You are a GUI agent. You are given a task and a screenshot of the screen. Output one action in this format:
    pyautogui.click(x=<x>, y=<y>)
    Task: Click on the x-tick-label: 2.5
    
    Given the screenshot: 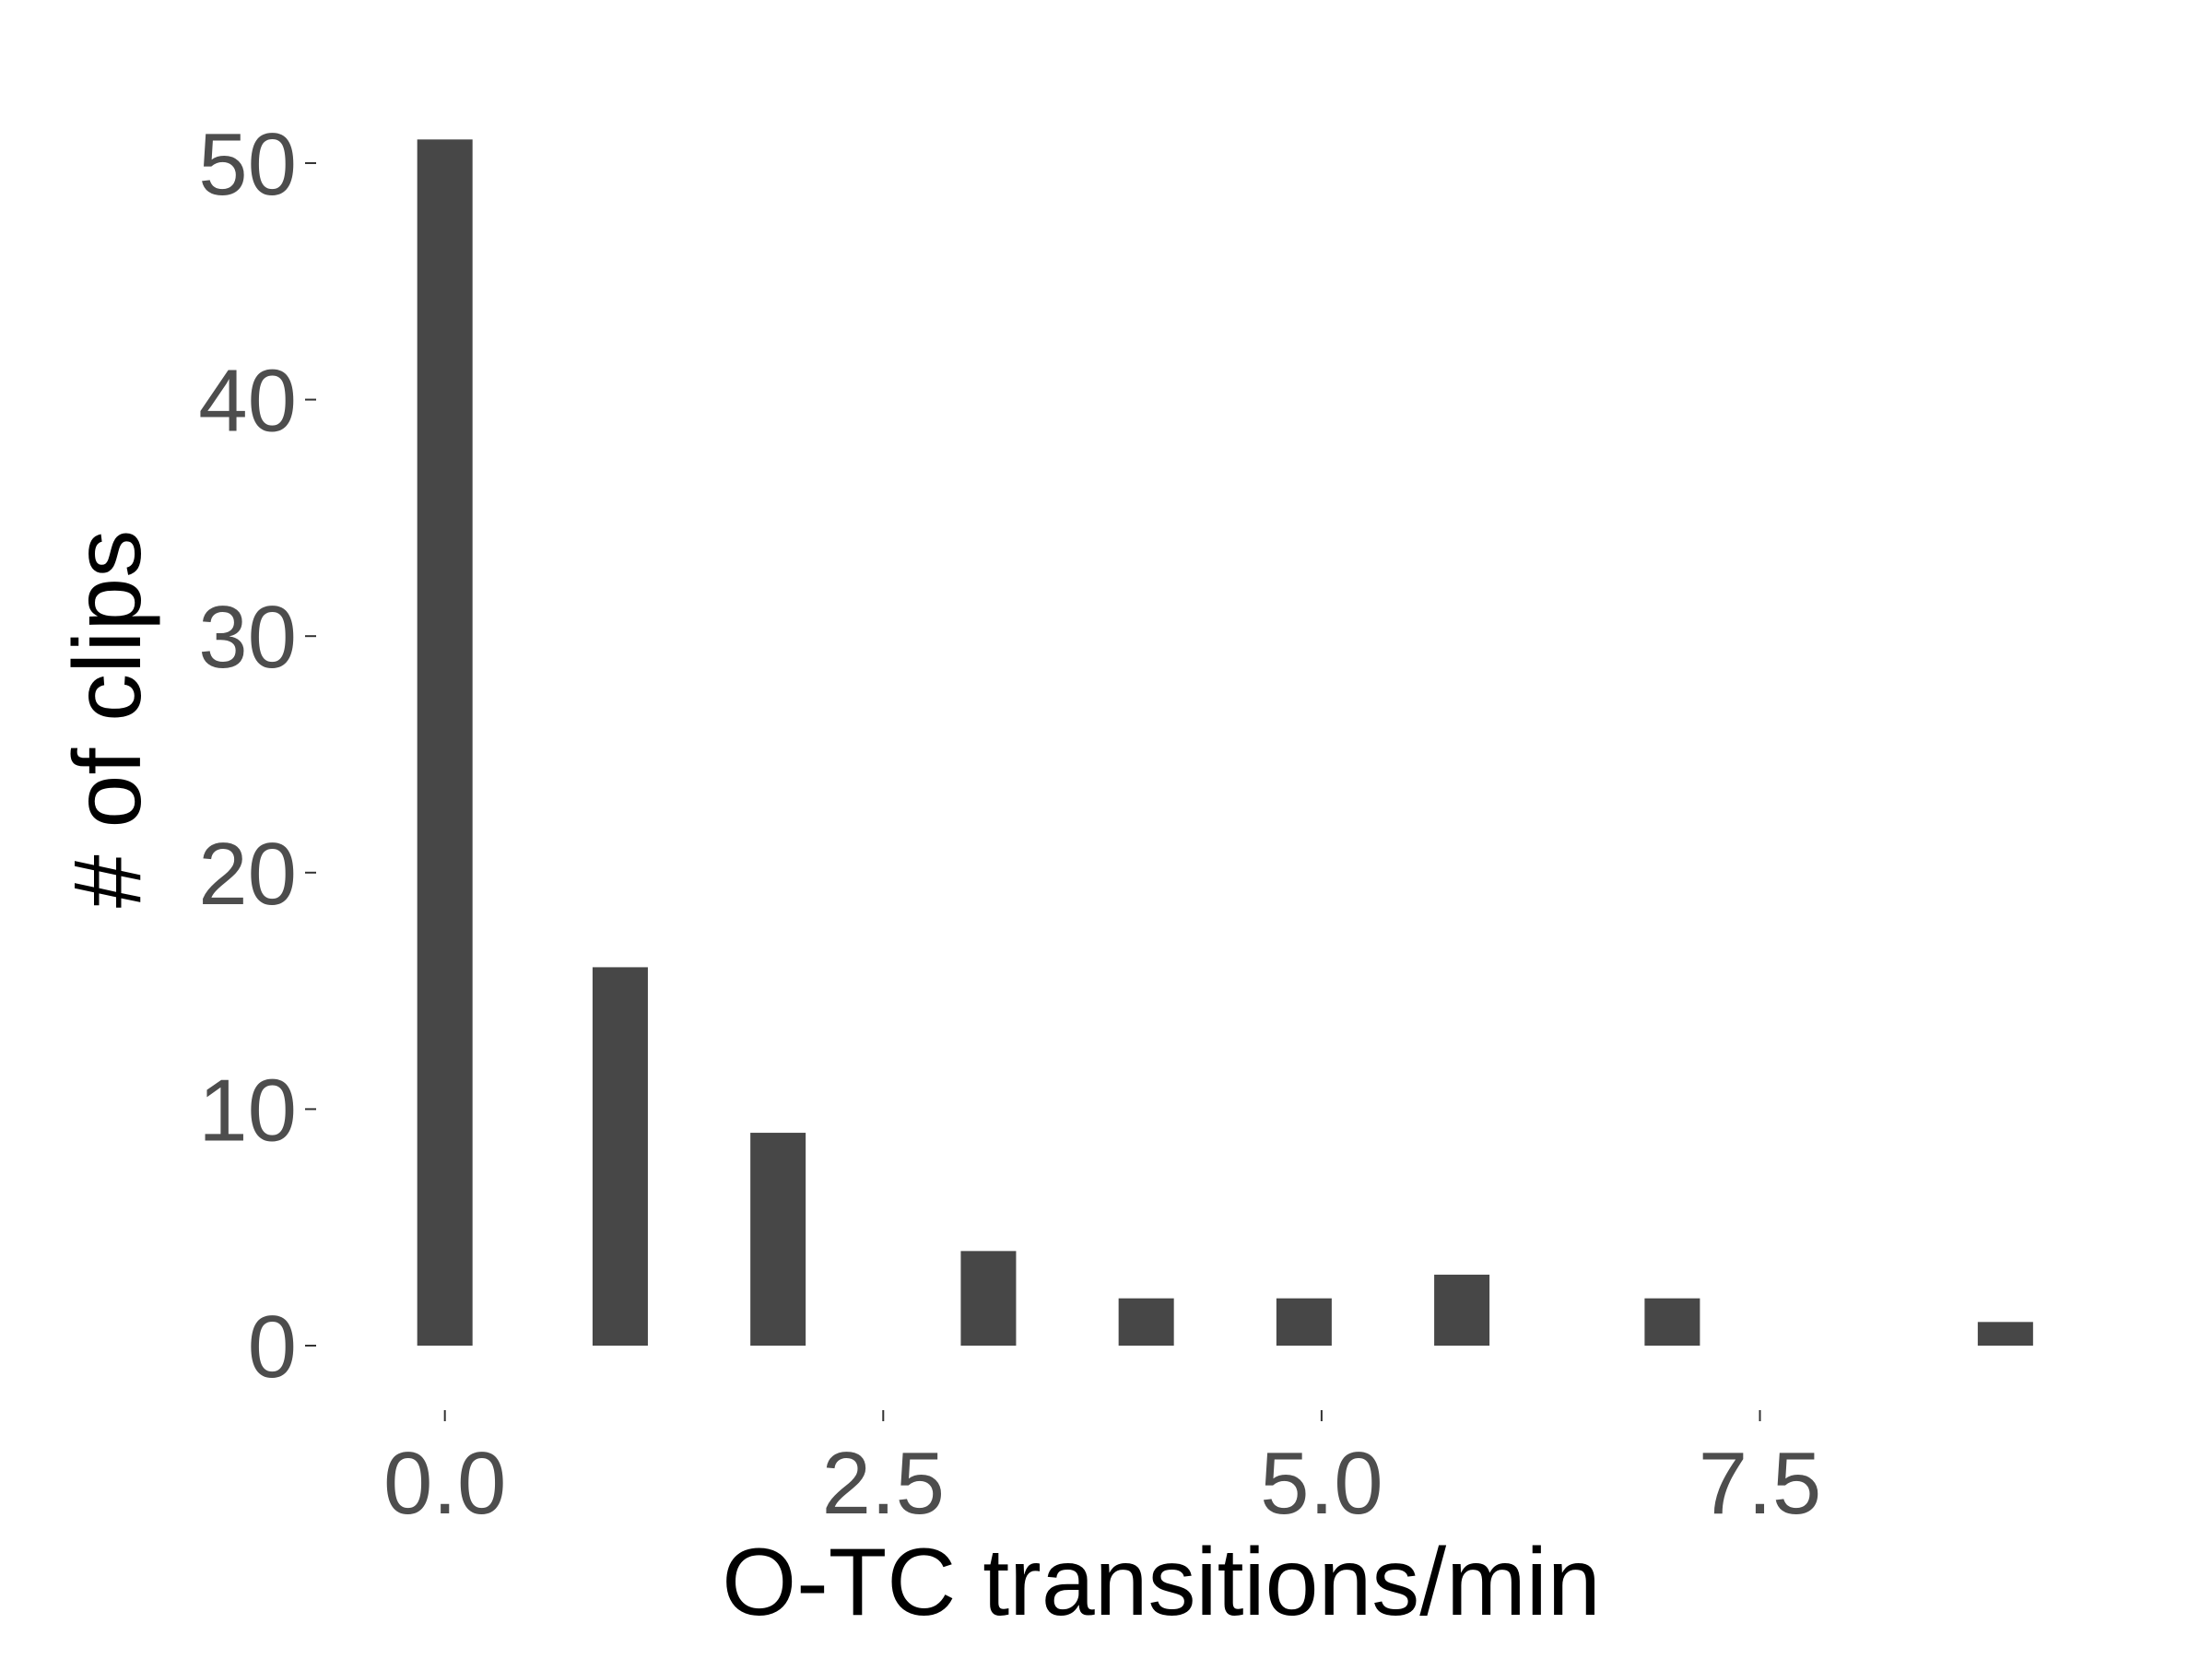 What is the action you would take?
    pyautogui.click(x=883, y=1483)
    